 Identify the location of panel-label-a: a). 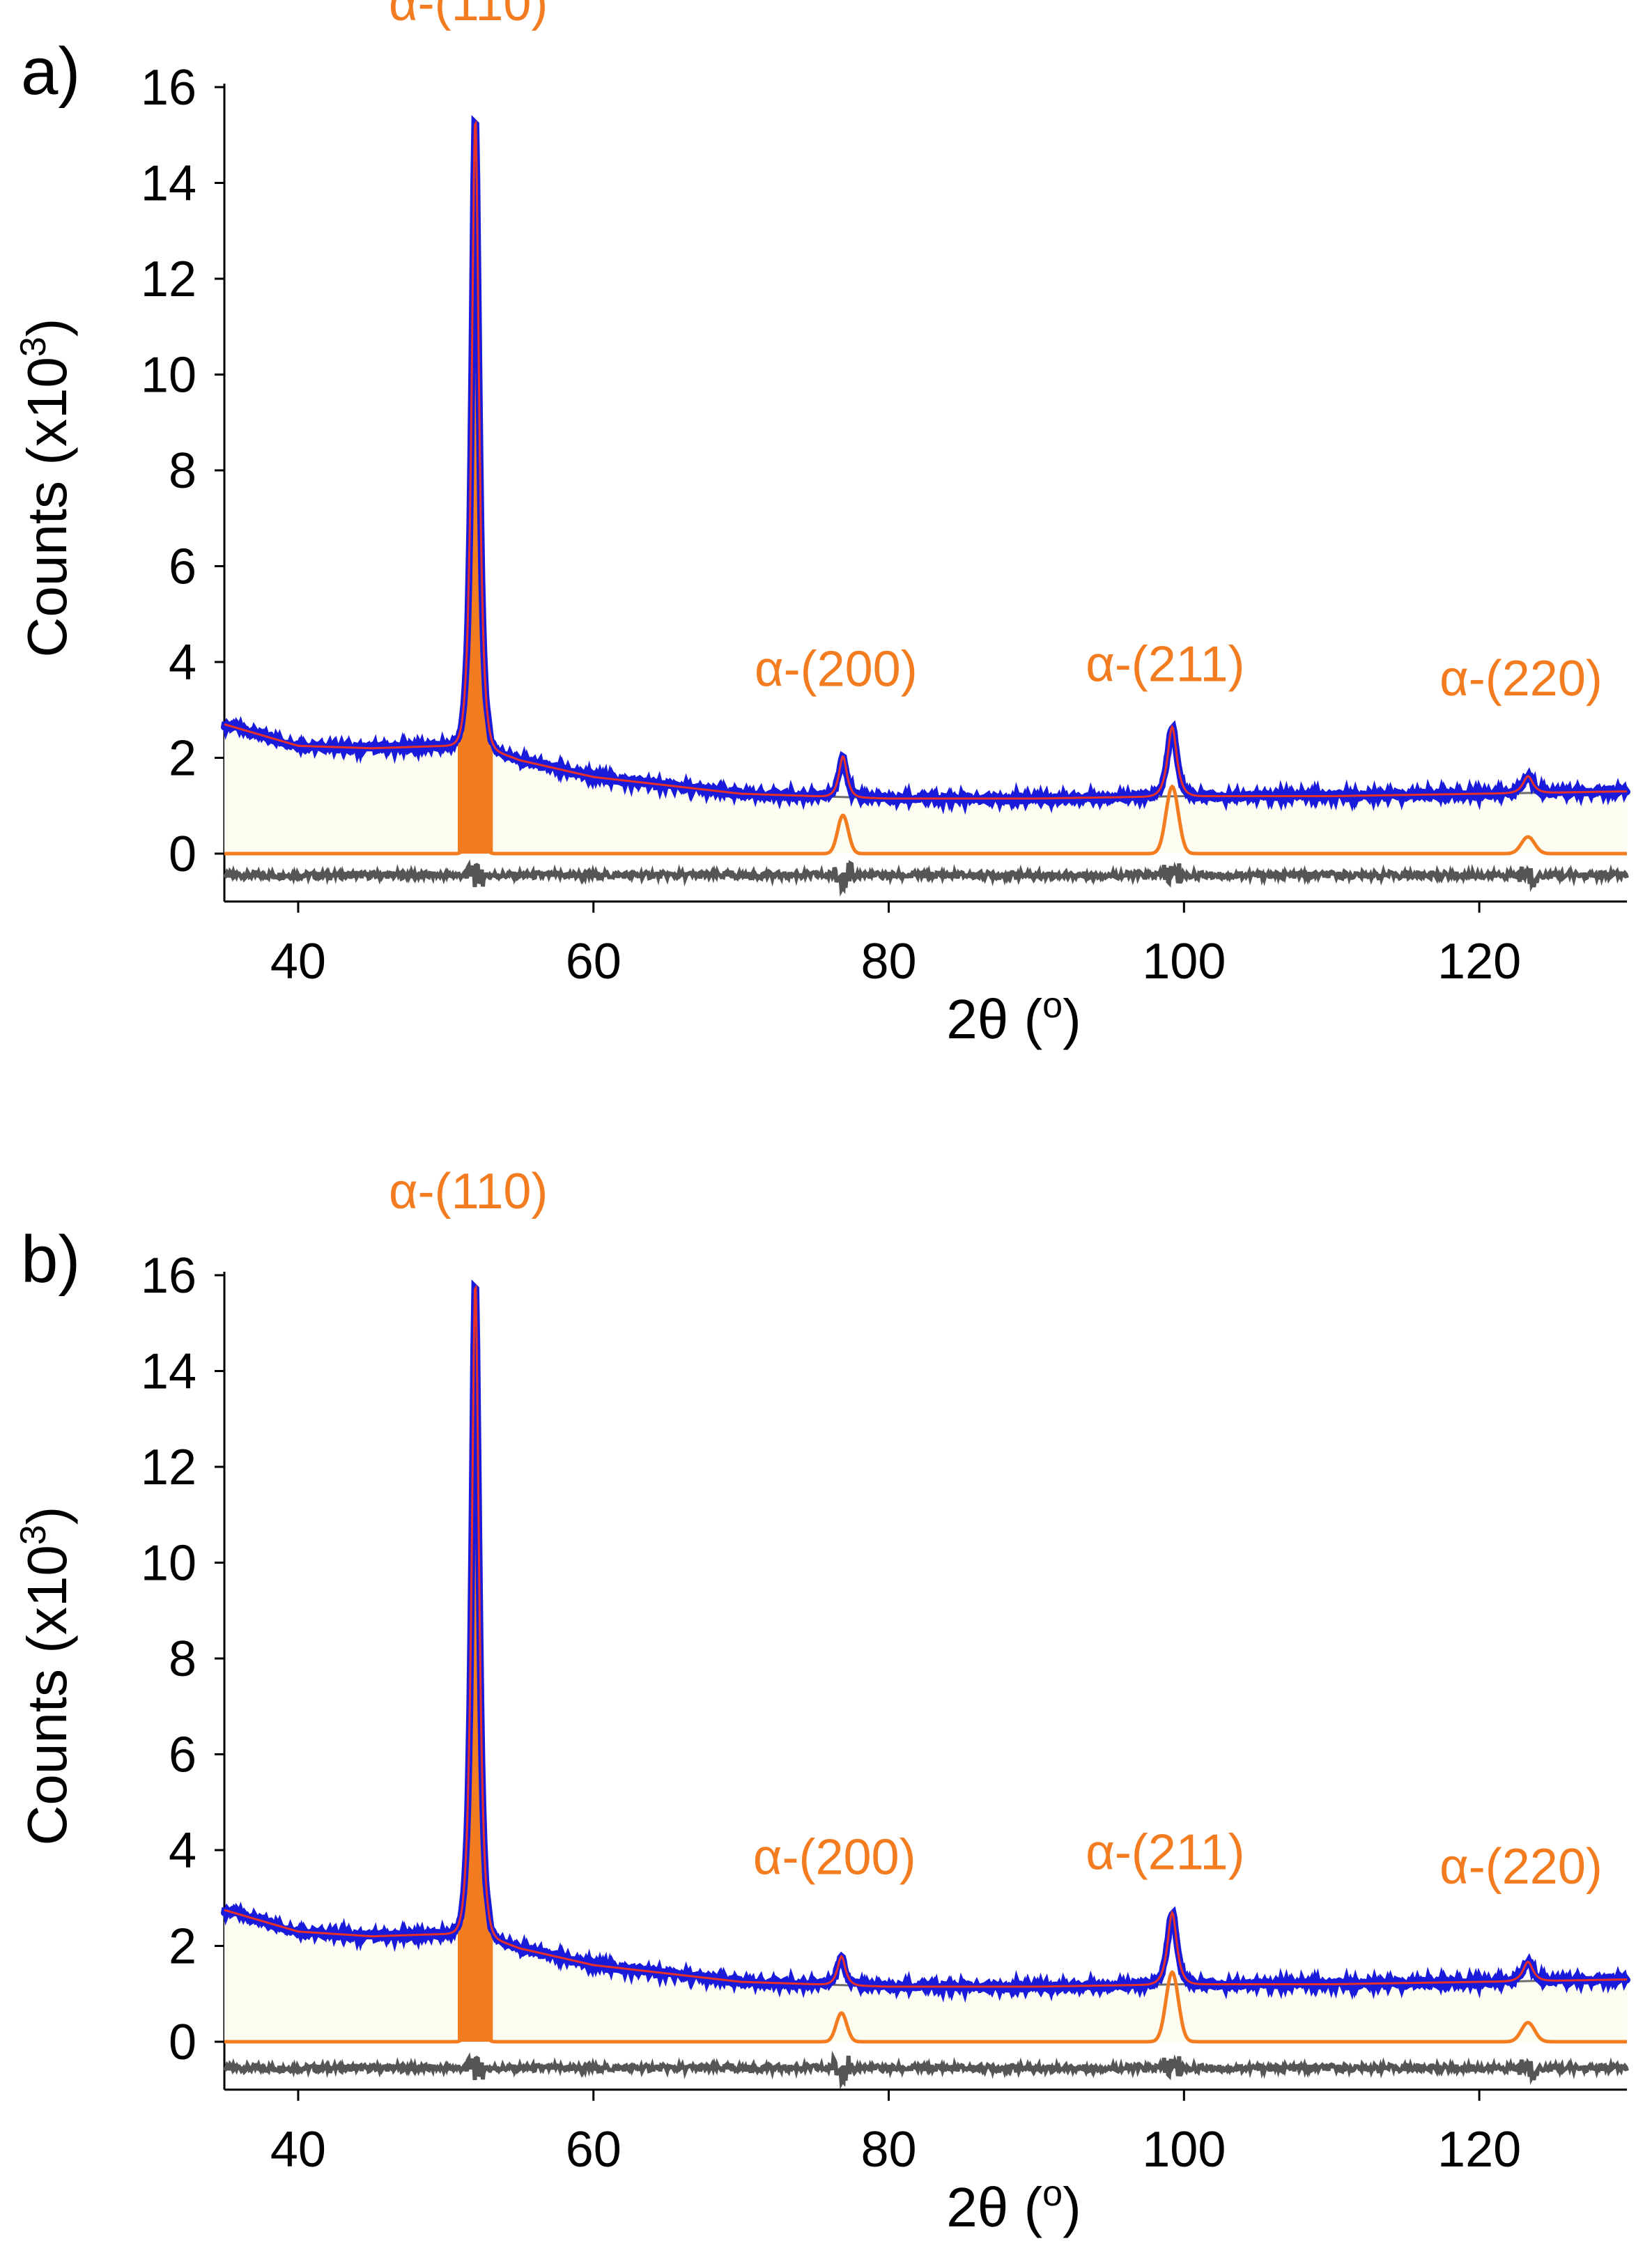
(50, 71).